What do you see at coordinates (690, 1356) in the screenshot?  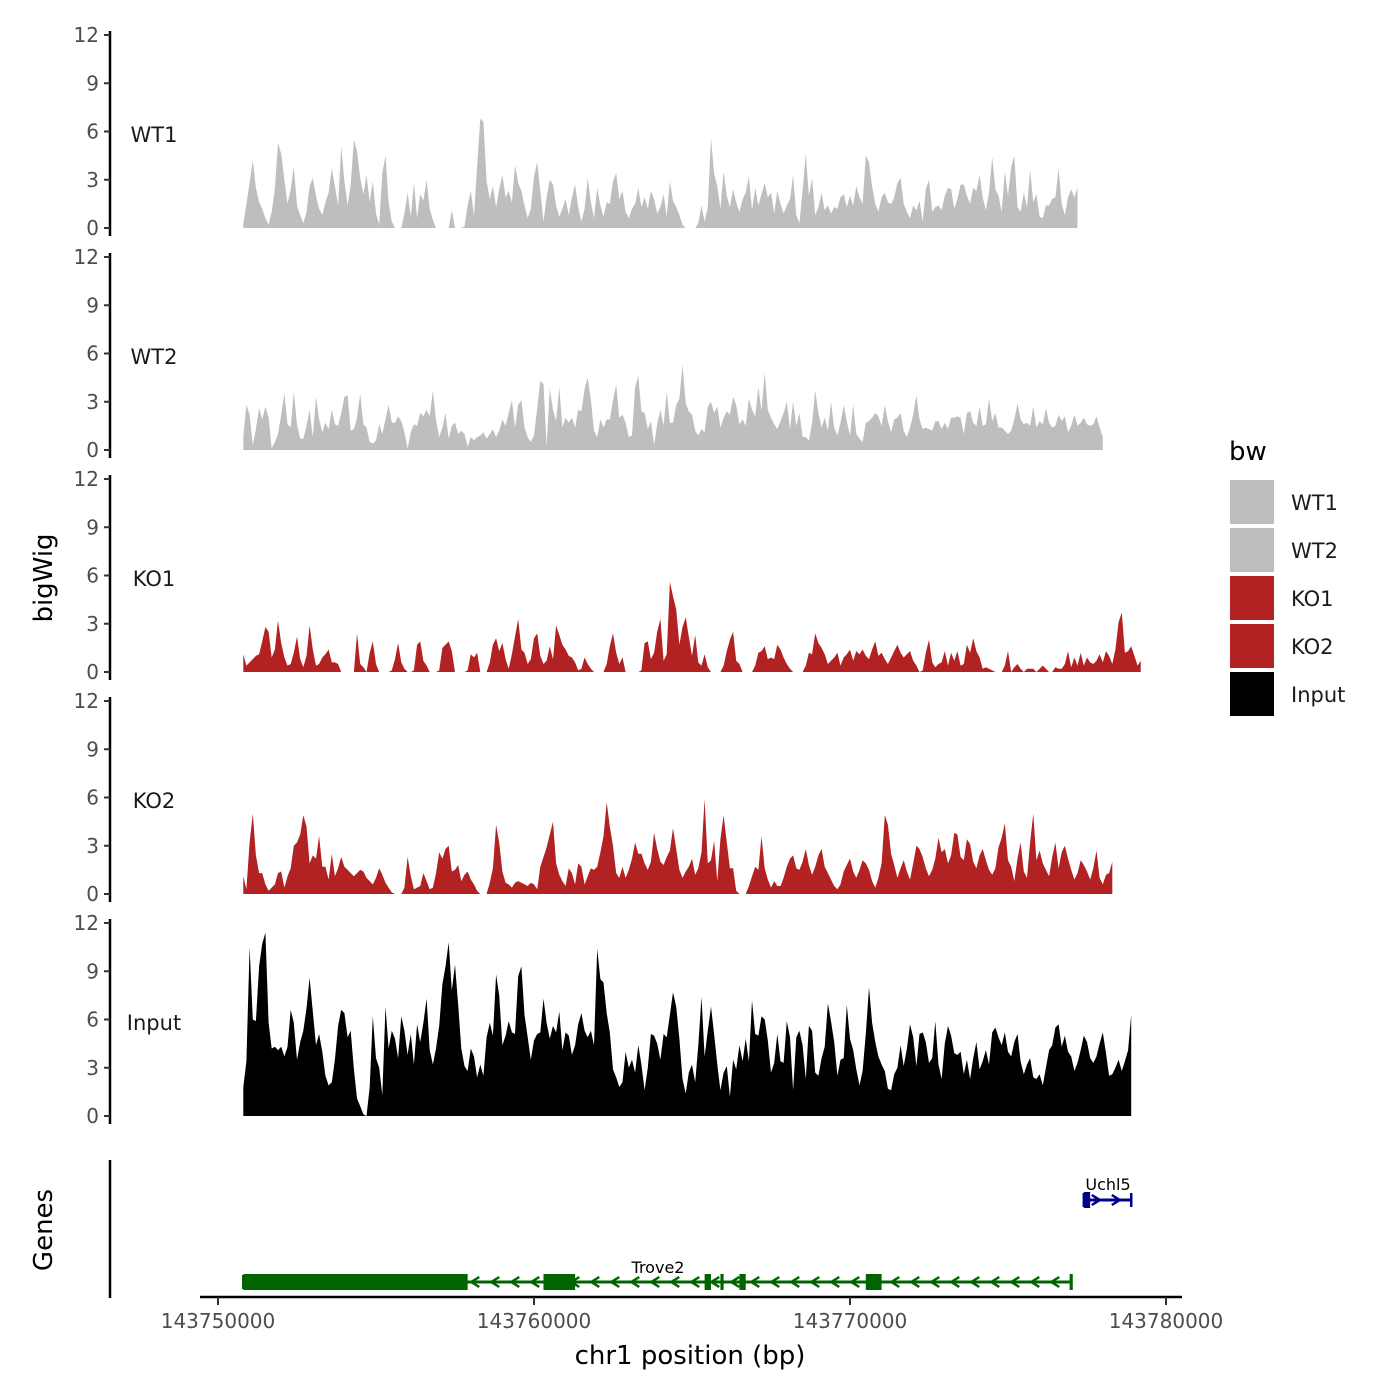 I see `x-axis-title: chr1 position (bp)` at bounding box center [690, 1356].